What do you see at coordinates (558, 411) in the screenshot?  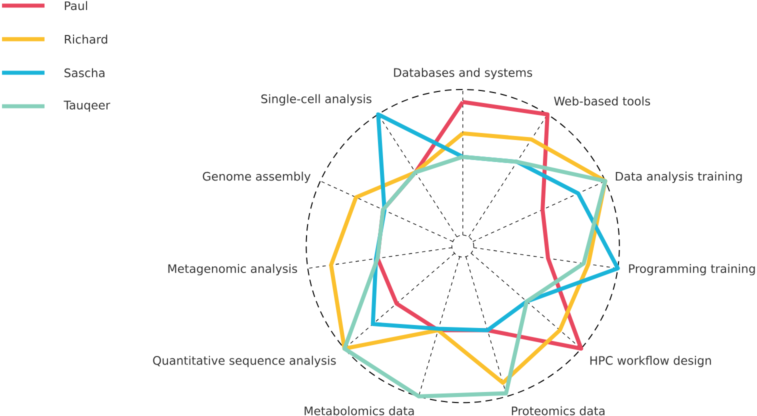 I see `spoke-label: Proteomics data` at bounding box center [558, 411].